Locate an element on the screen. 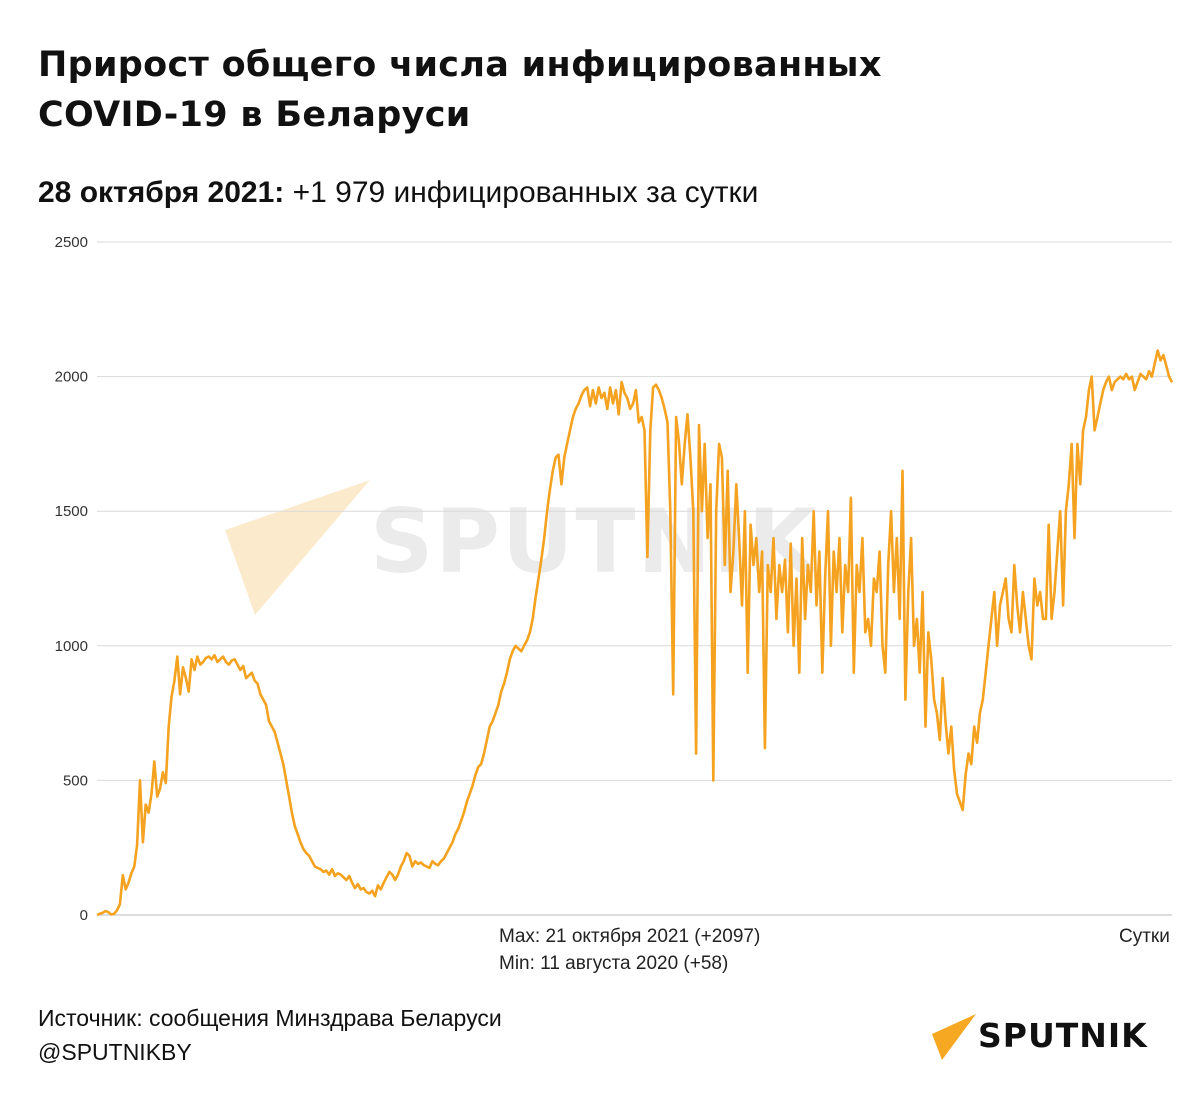 Image resolution: width=1200 pixels, height=1100 pixels. logo-text: SPUTNIK is located at coordinates (1063, 1035).